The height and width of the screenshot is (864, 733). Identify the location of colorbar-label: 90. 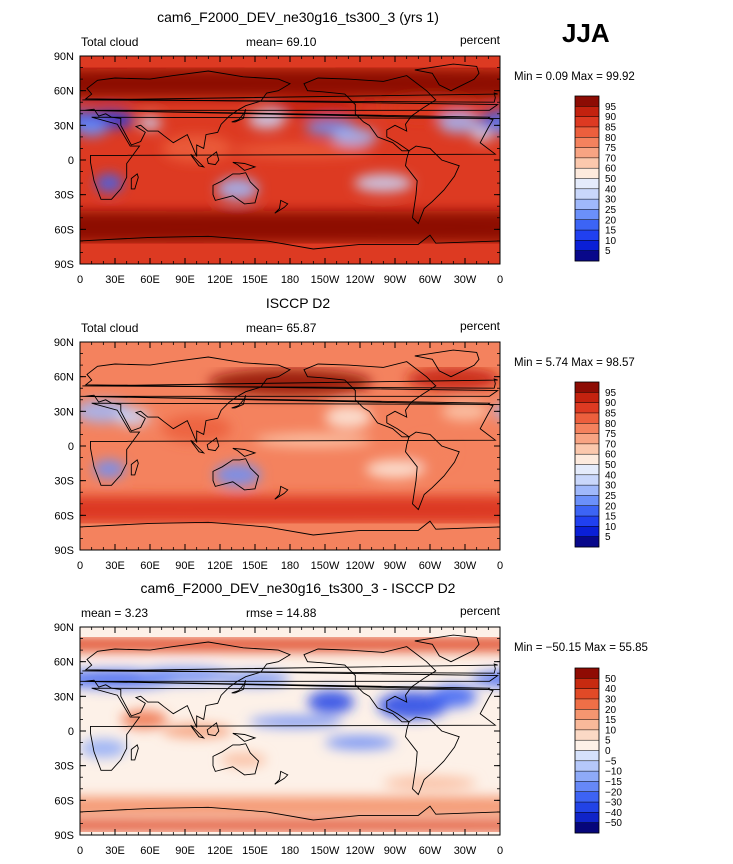
(611, 403).